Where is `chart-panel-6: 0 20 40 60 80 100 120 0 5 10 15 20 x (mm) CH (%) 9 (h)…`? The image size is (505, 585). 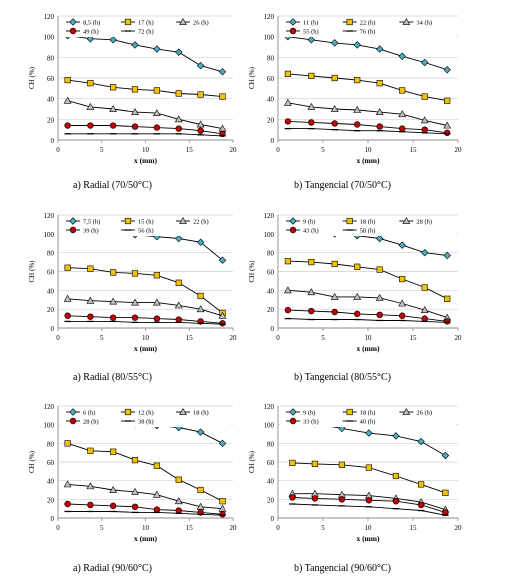
chart-panel-6: 0 20 40 60 80 100 120 0 5 10 15 20 x (mm) CH (%) 9 (h)… is located at coordinates (355, 488).